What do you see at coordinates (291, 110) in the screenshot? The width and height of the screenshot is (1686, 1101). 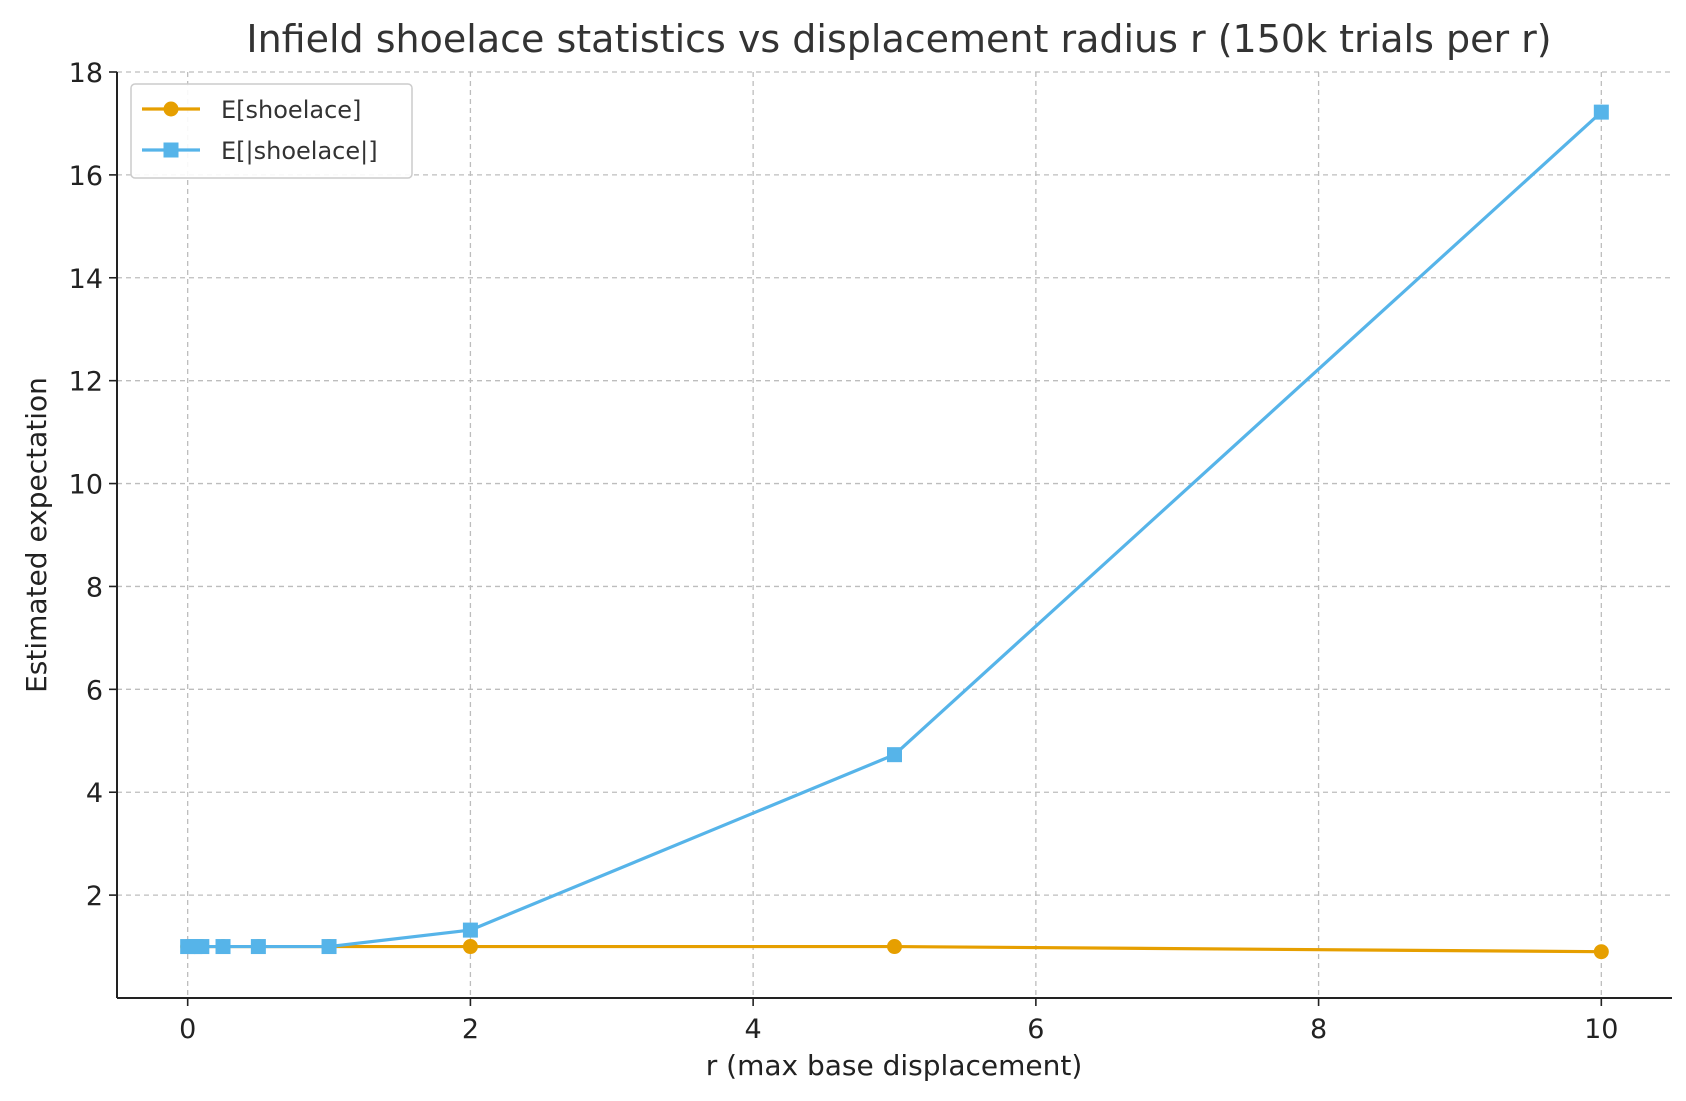 I see `legend-label: E[shoelace]` at bounding box center [291, 110].